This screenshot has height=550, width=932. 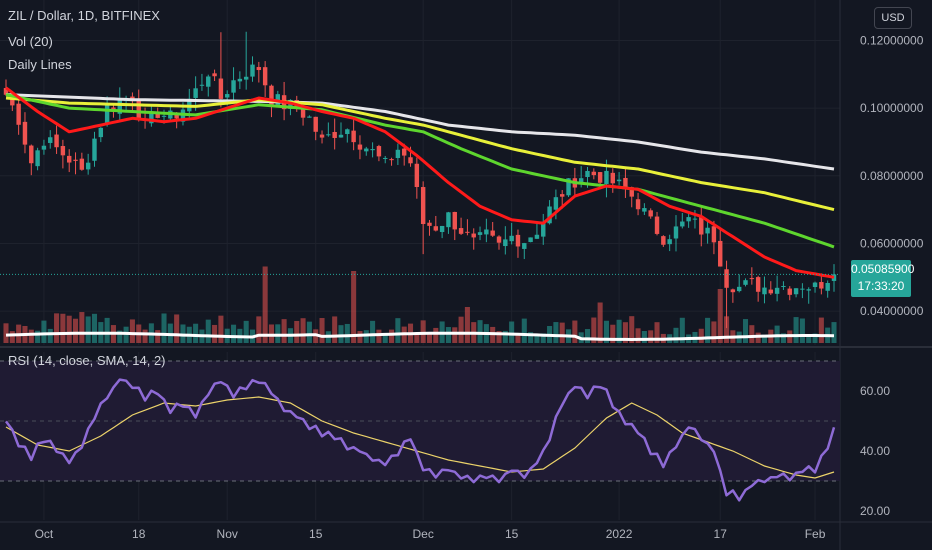 I want to click on volume-ma-line, so click(x=420, y=336).